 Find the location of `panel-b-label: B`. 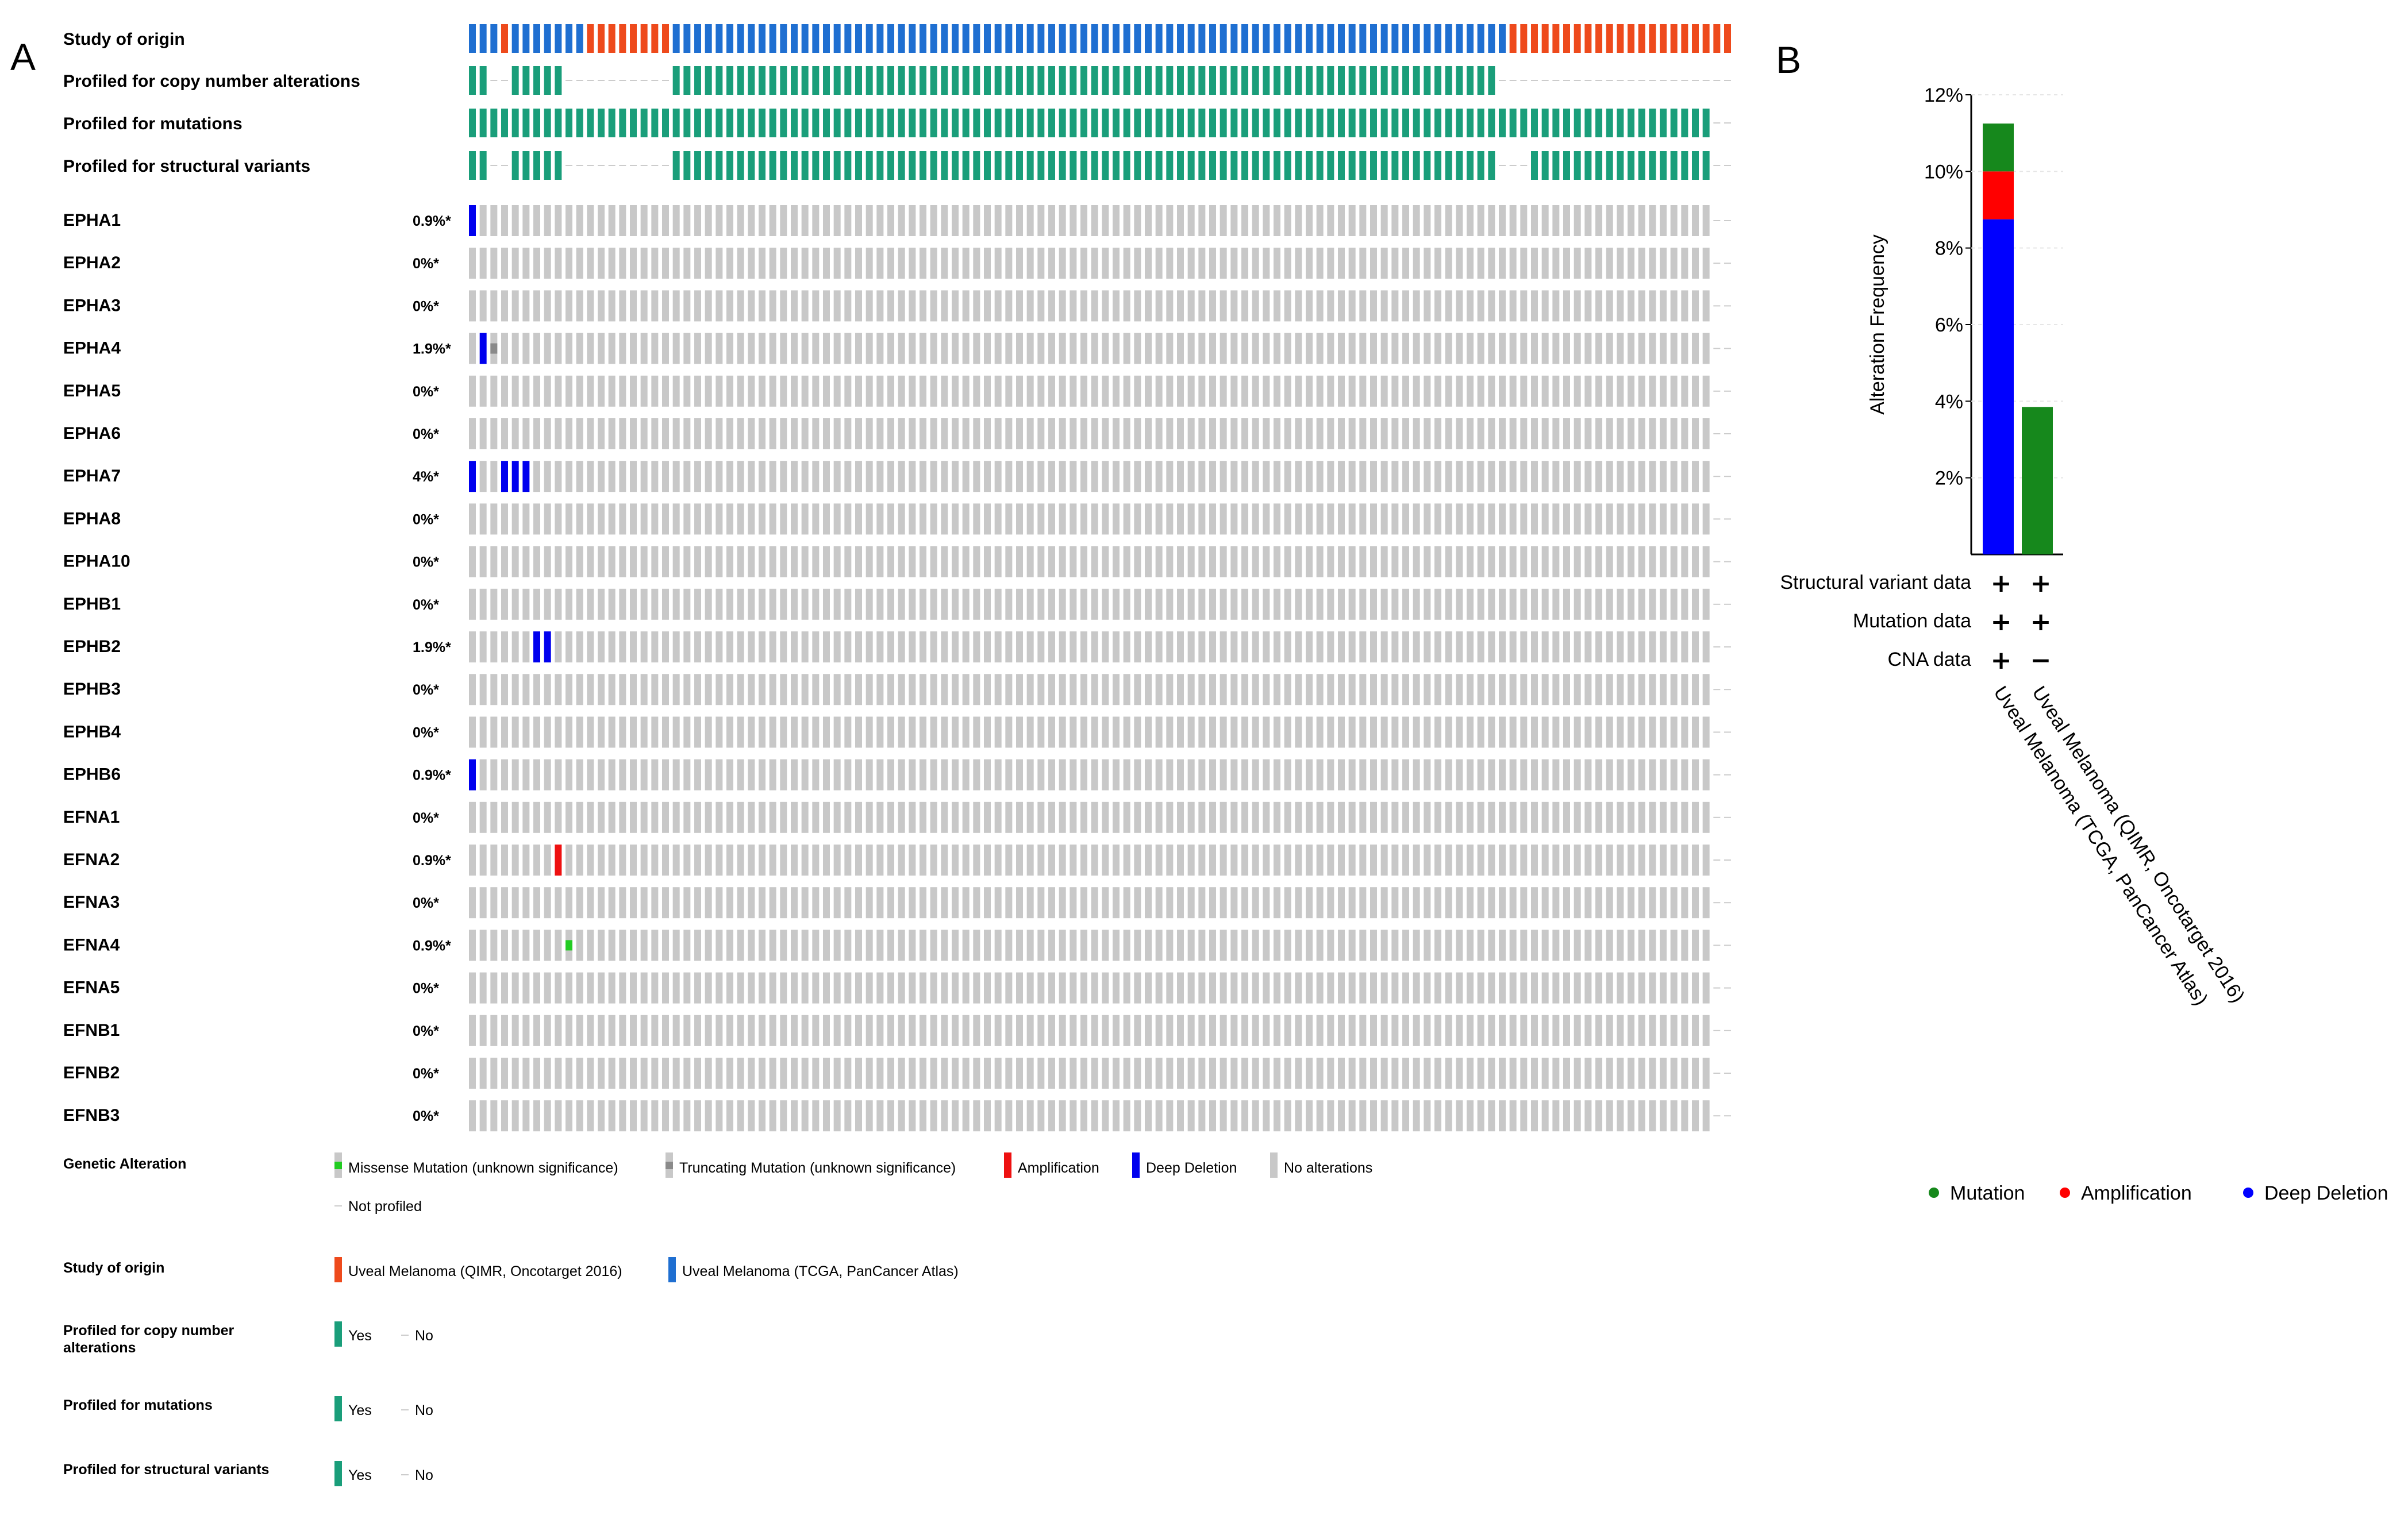

panel-b-label: B is located at coordinates (1788, 60).